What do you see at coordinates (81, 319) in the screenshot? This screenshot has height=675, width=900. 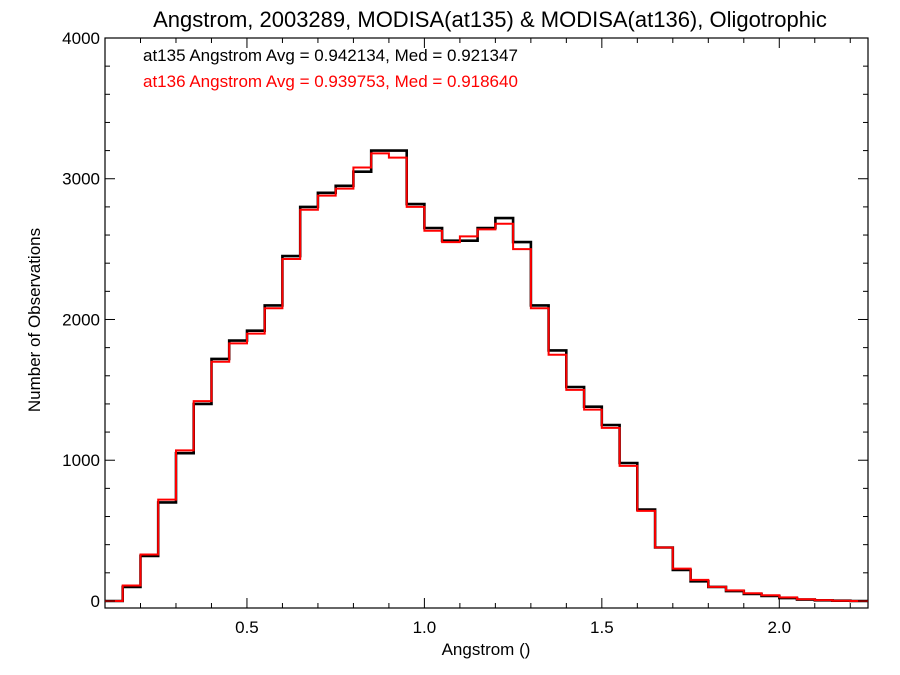 I see `y-tick-label: 2000` at bounding box center [81, 319].